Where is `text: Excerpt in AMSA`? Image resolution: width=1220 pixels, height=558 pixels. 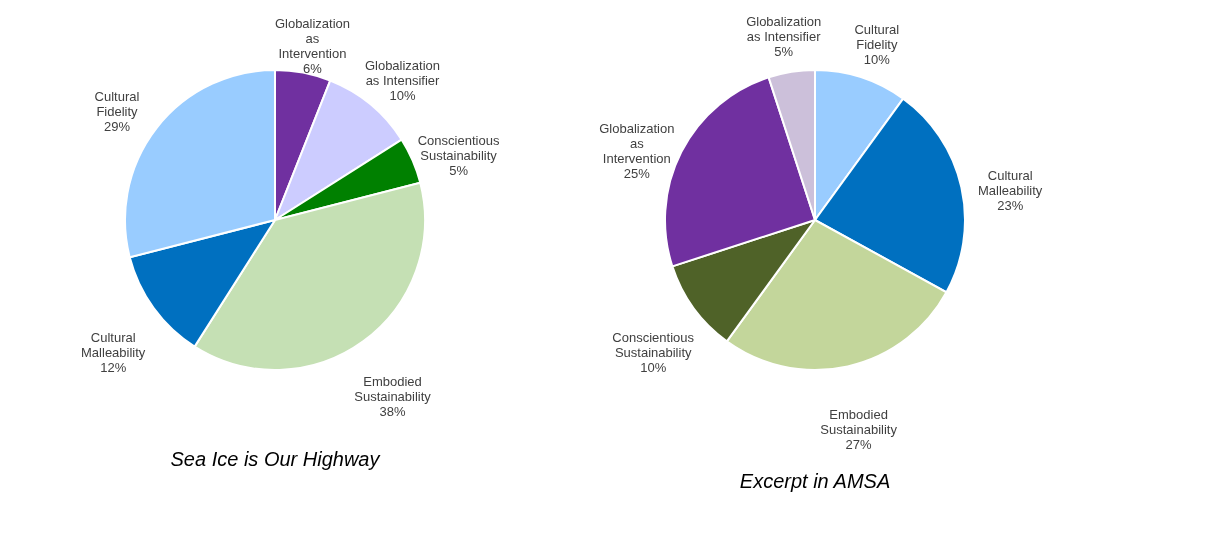
text: Excerpt in AMSA is located at coordinates (815, 481).